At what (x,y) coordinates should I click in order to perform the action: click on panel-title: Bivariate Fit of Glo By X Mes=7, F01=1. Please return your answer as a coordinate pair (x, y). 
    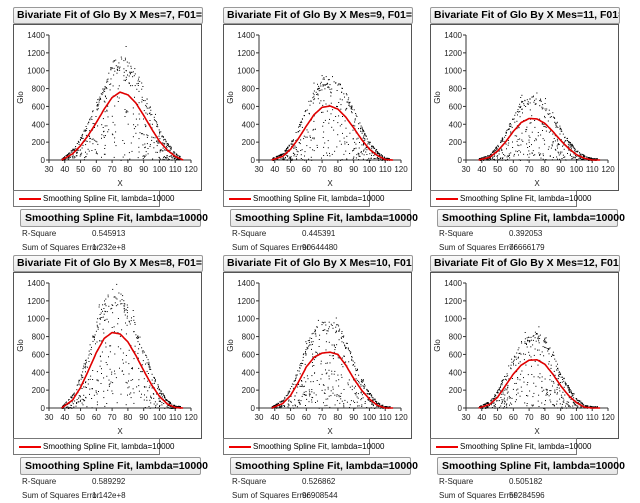
    Looking at the image, I should click on (108, 15).